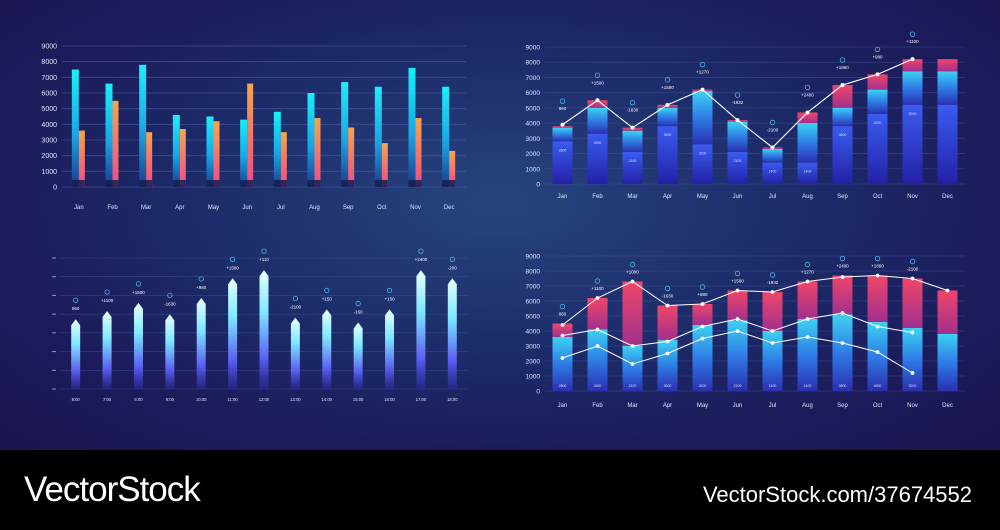  Describe the element at coordinates (597, 197) in the screenshot. I see `x-tick-label: Feb` at that location.